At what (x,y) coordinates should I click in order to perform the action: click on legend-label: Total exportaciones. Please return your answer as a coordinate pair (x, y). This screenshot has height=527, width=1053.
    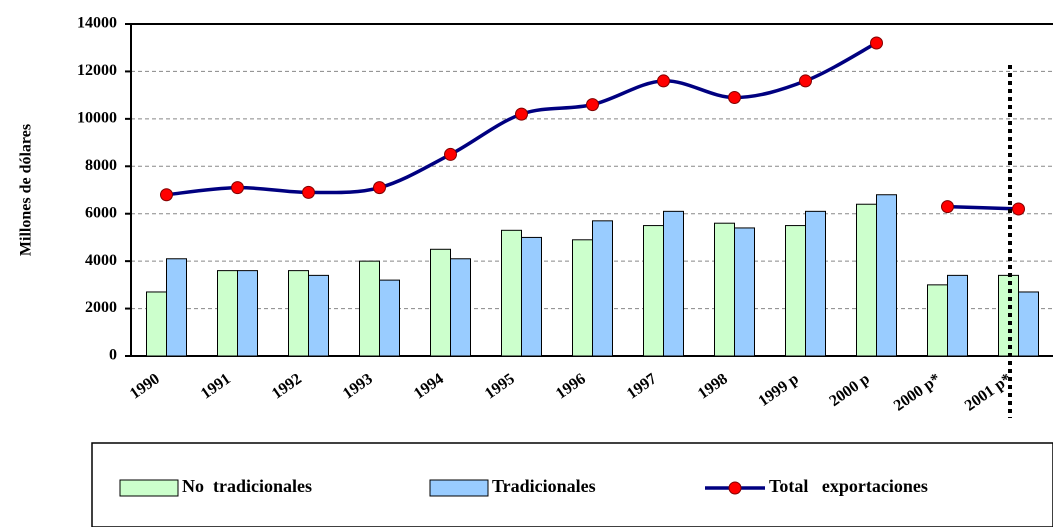
    Looking at the image, I should click on (848, 486).